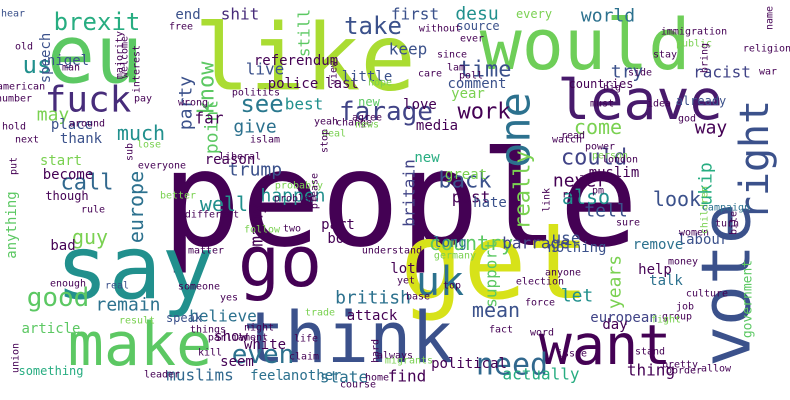 The height and width of the screenshot is (400, 790). I want to click on word-mean: mean, so click(496, 310).